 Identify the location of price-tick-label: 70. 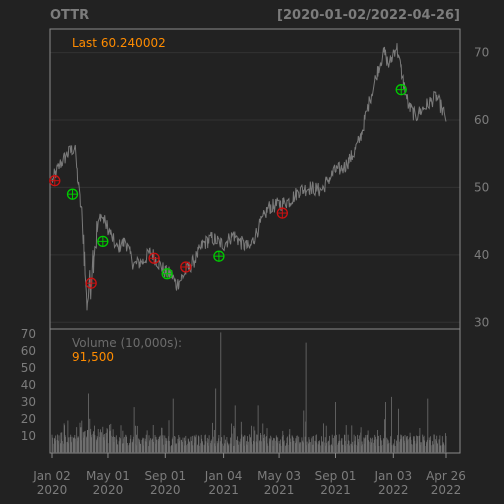
(481, 53).